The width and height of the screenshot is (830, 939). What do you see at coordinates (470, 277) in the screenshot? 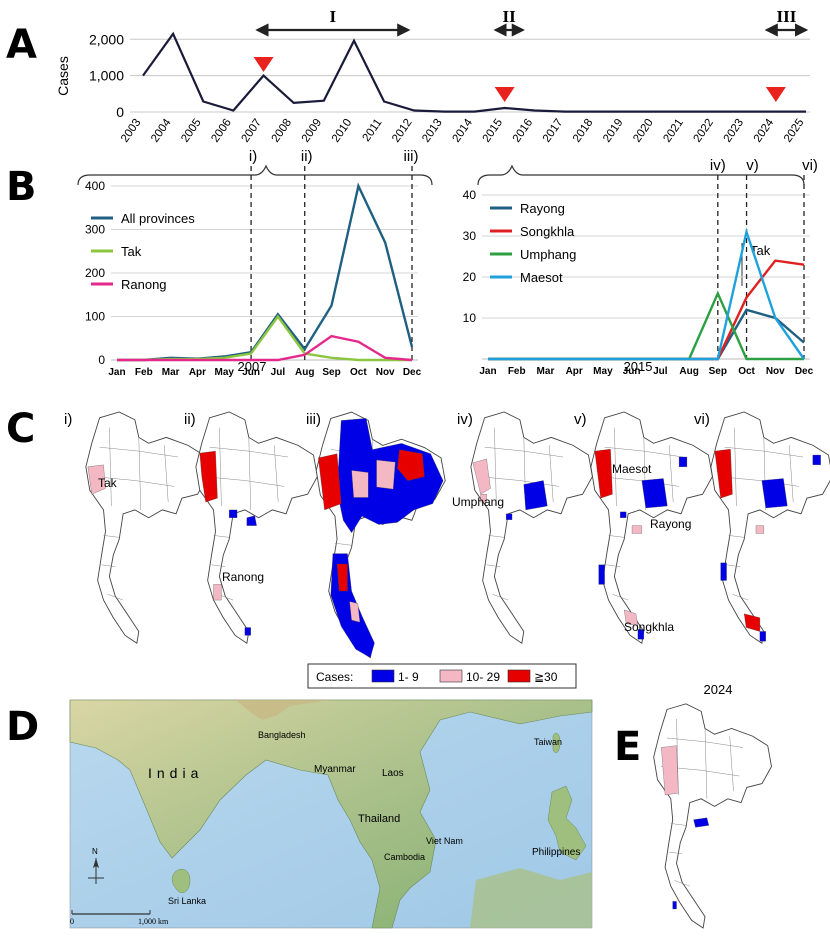
I see `ytick-label: 20` at bounding box center [470, 277].